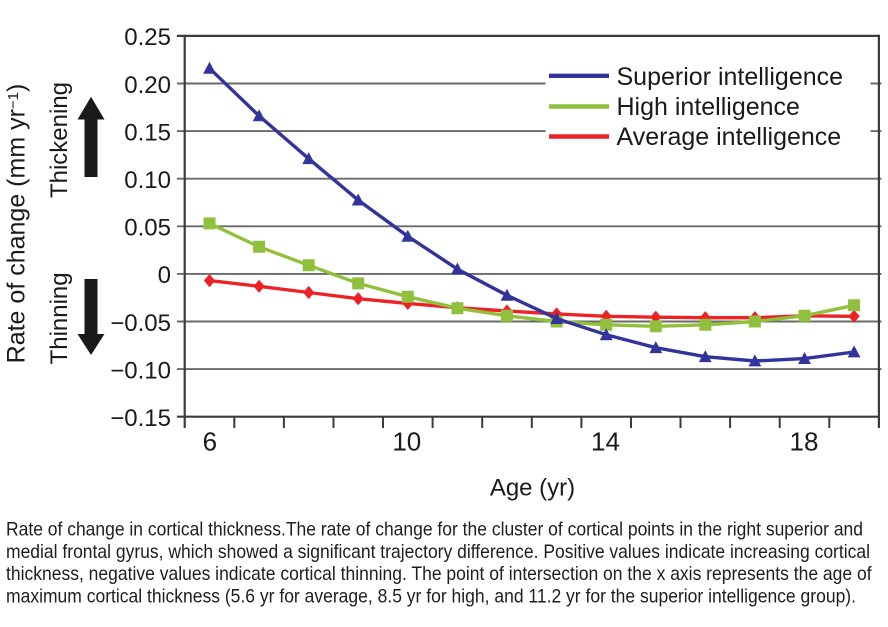 The width and height of the screenshot is (888, 627). Describe the element at coordinates (729, 137) in the screenshot. I see `svg-text: Average intelligence` at that location.